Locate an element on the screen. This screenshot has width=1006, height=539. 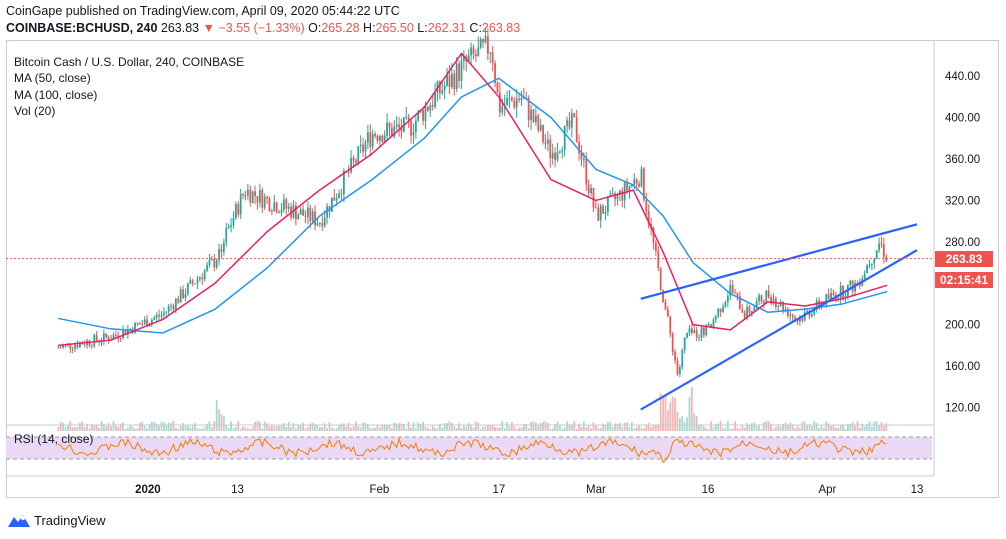
legend-ma50: MA (50, close) is located at coordinates (52, 78).